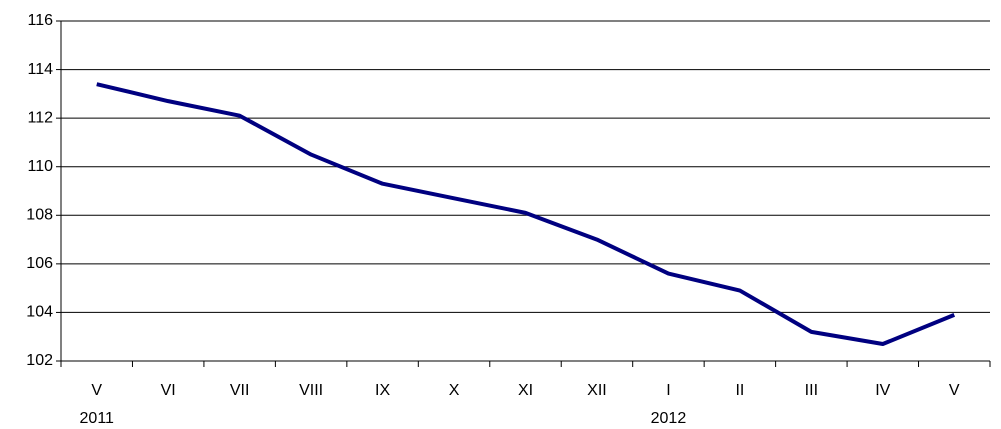  Describe the element at coordinates (40, 117) in the screenshot. I see `y-tick-label: 112` at that location.